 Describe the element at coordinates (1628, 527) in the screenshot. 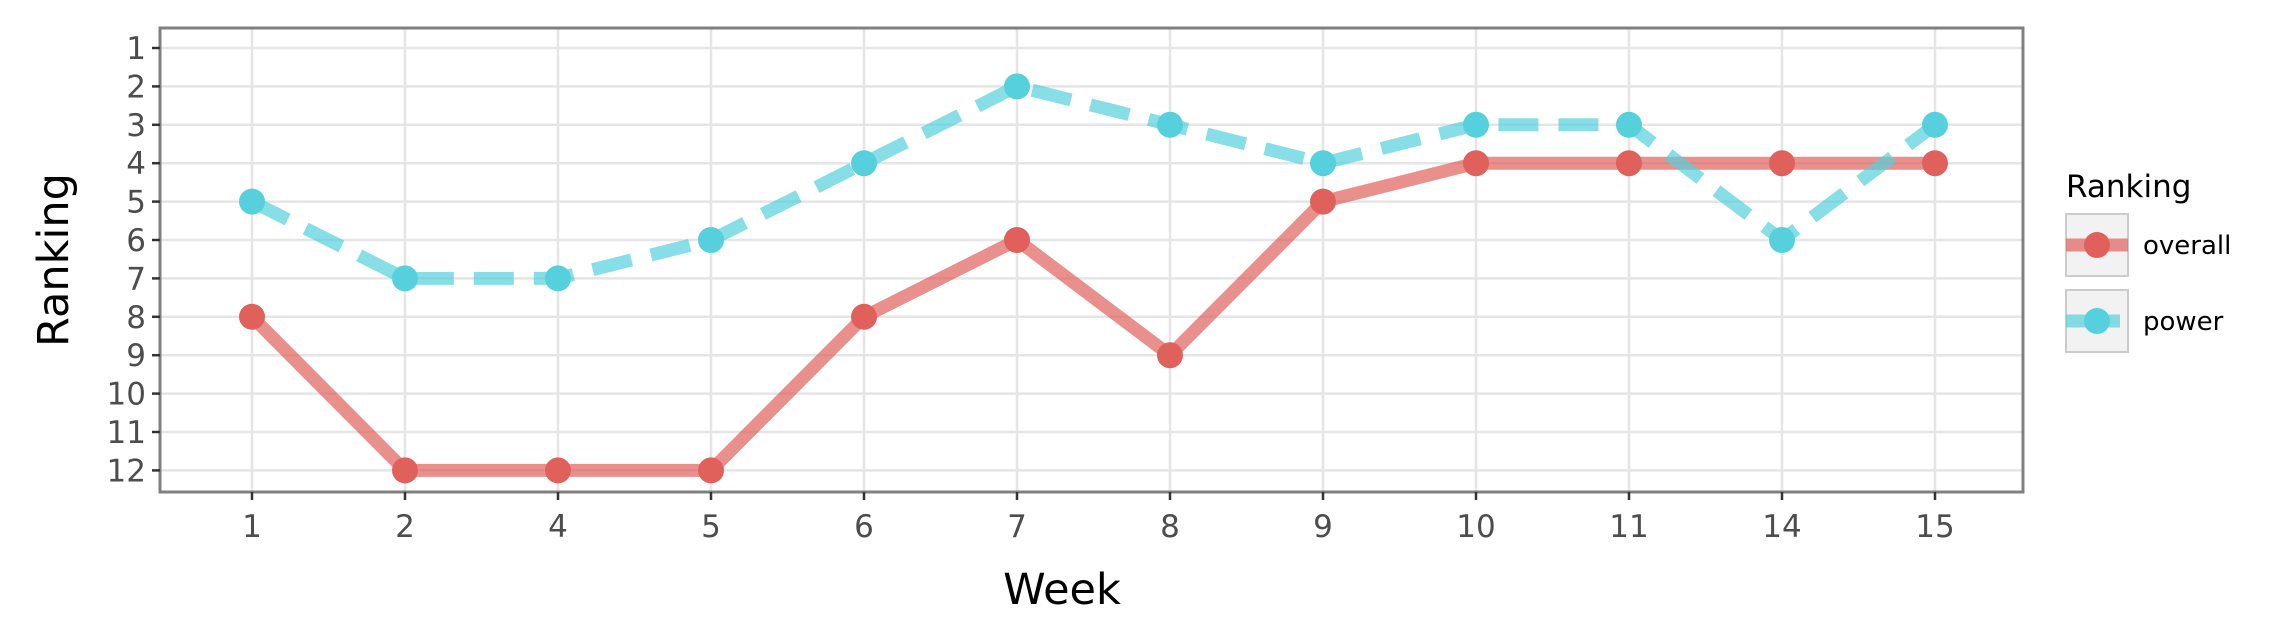

I see `x-tick-label: 11` at that location.